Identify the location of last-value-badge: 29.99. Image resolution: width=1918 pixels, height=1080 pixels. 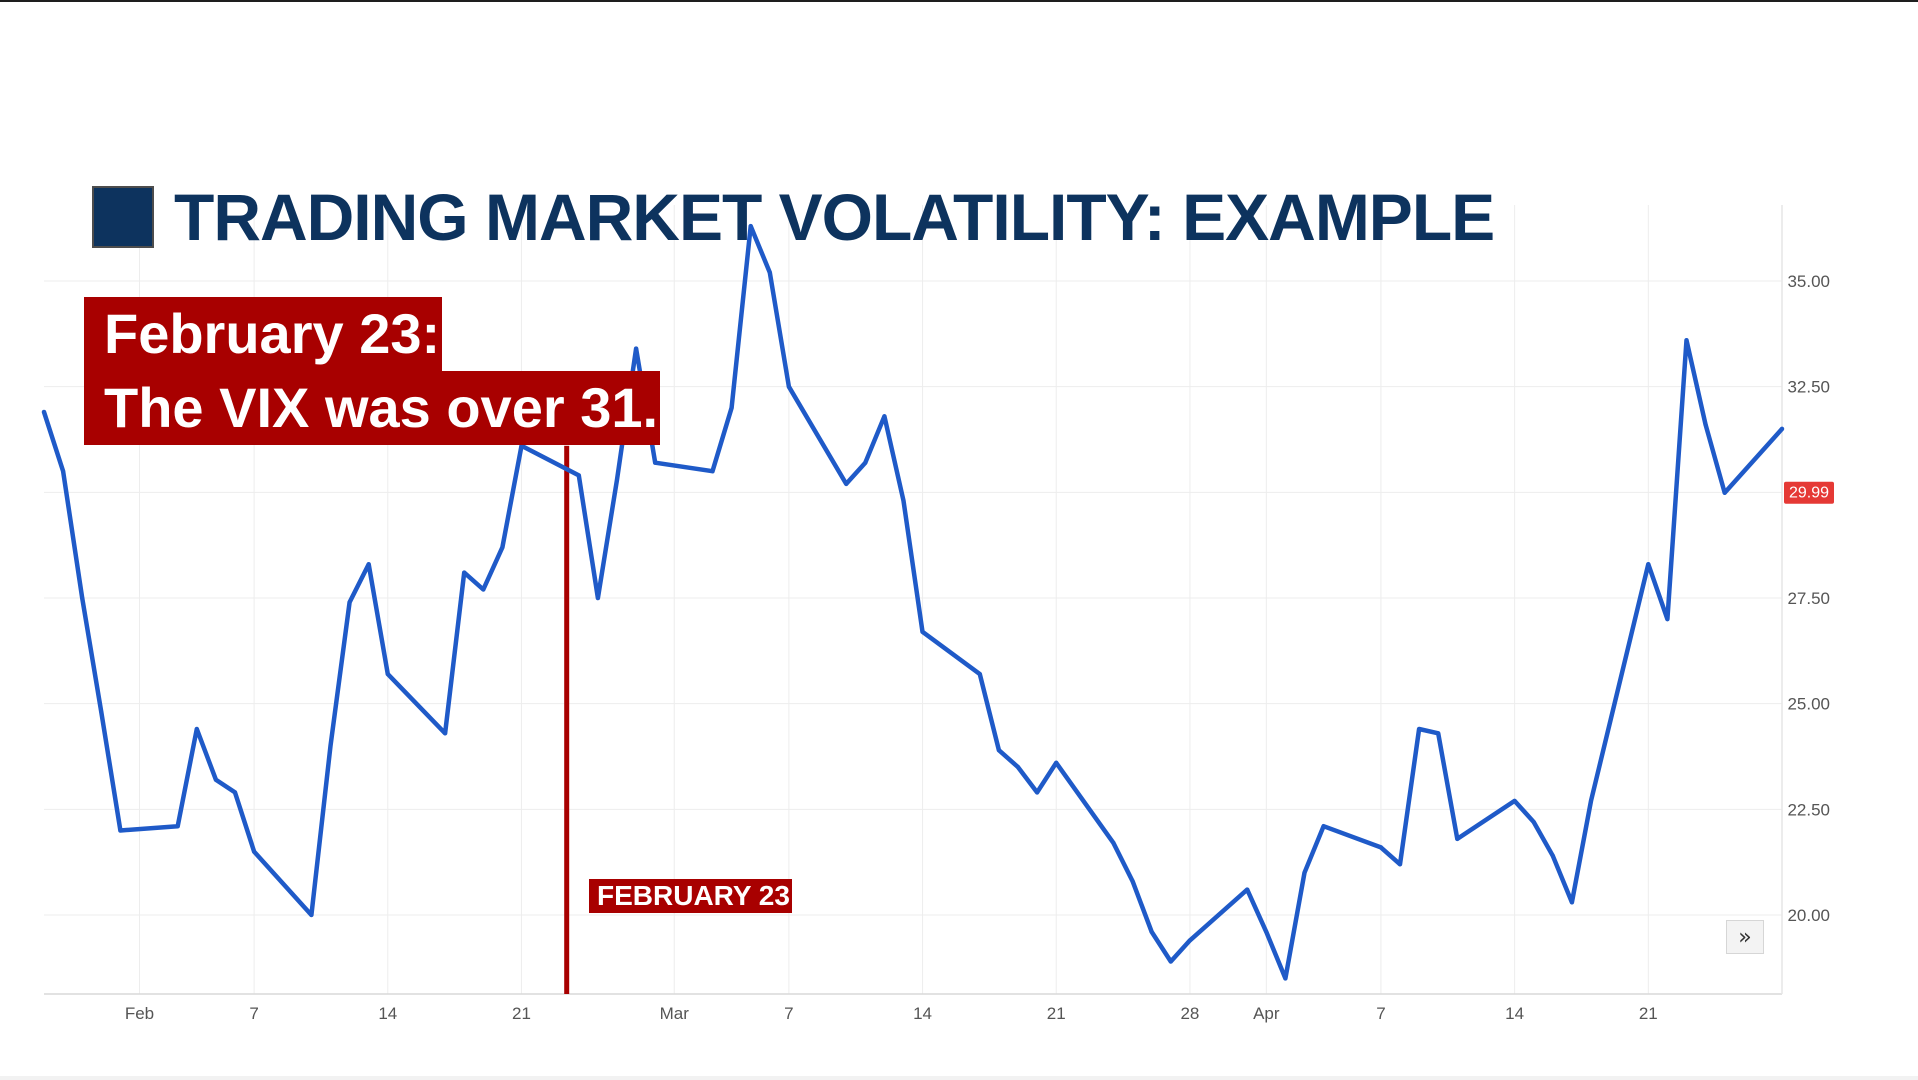
(1809, 492).